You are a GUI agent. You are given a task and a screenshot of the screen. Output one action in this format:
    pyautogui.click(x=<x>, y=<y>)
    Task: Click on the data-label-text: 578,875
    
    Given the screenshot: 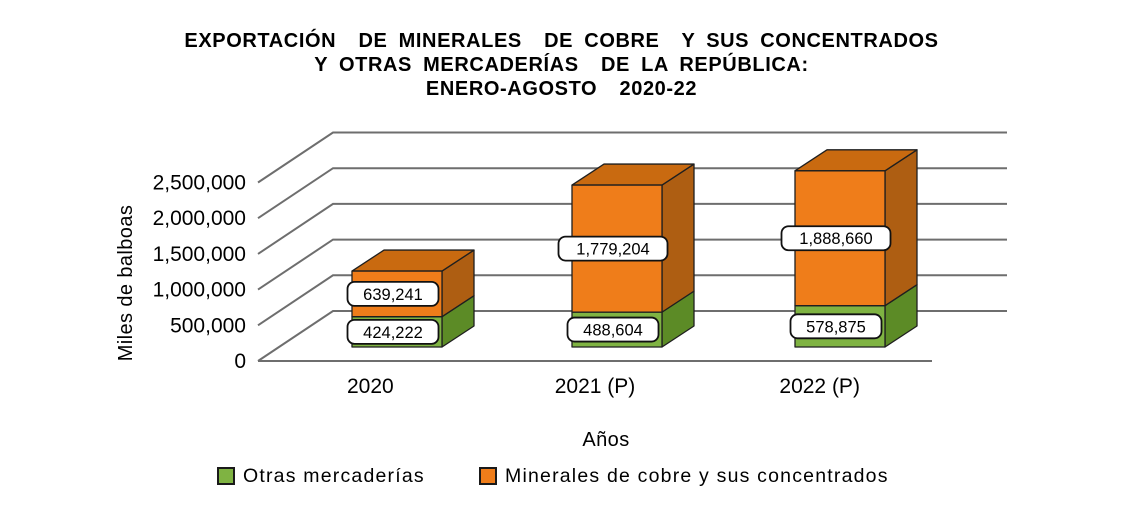 What is the action you would take?
    pyautogui.click(x=836, y=327)
    